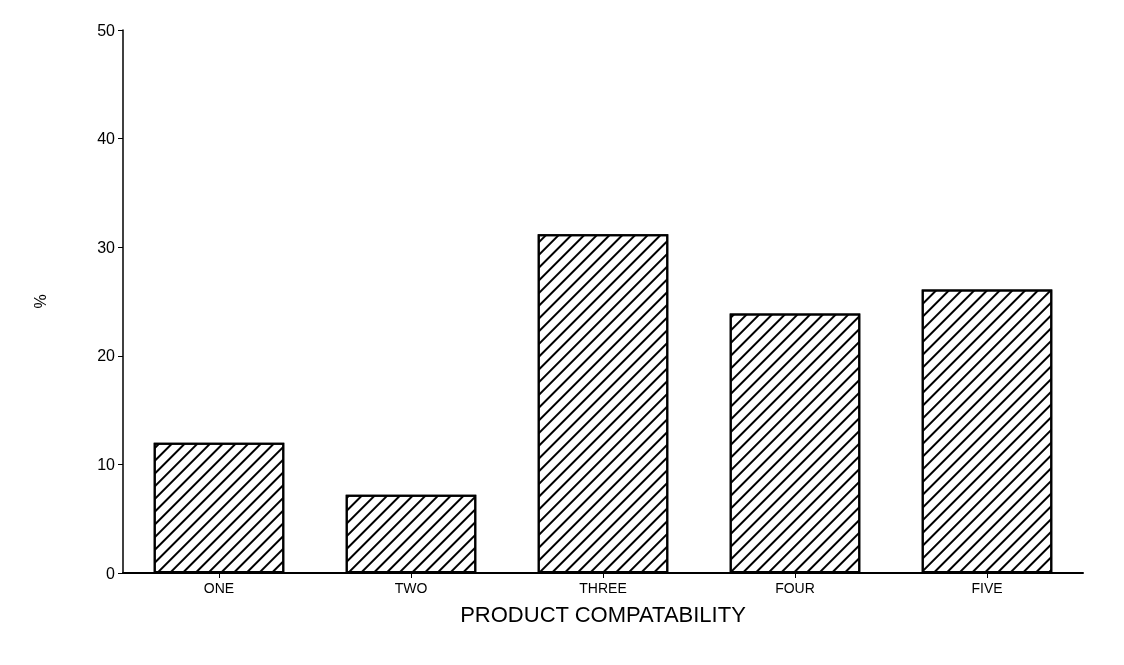  I want to click on y-tick-label: 10, so click(106, 464).